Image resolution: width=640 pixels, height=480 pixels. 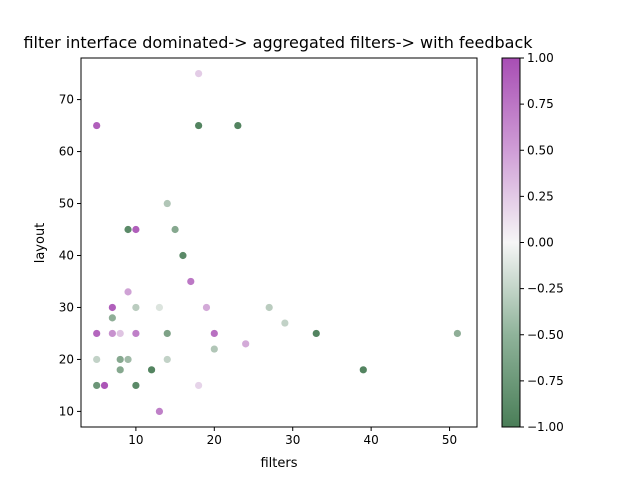 I want to click on colorbar-tick-label: 0.25, so click(x=540, y=196).